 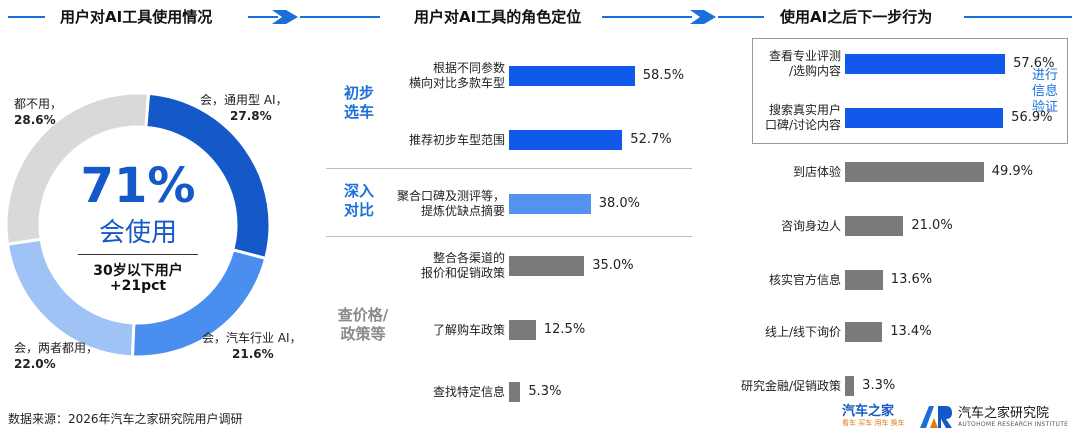 I want to click on role-row-4-value: 35.0%, so click(x=613, y=265).